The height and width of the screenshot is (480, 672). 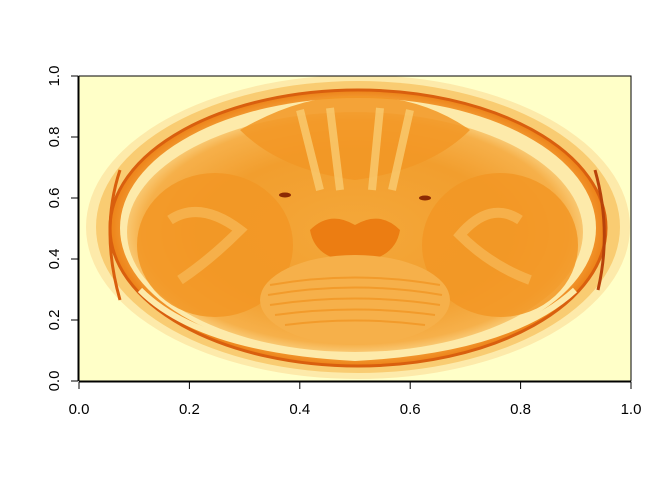 I want to click on y-tick-label: 0.2, so click(x=54, y=320).